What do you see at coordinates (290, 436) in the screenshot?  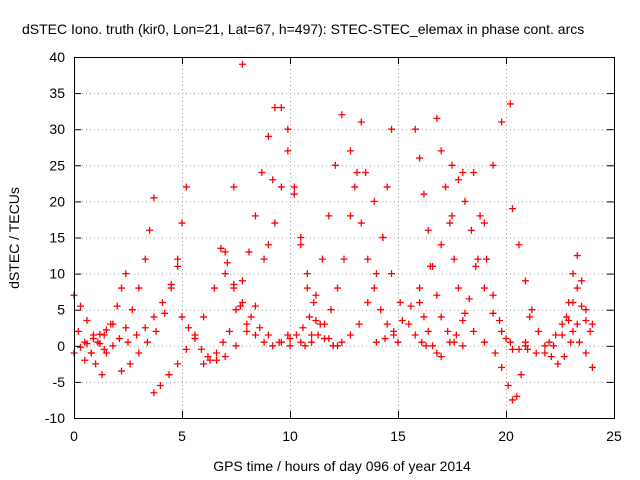 I see `x-tick-label: 10` at bounding box center [290, 436].